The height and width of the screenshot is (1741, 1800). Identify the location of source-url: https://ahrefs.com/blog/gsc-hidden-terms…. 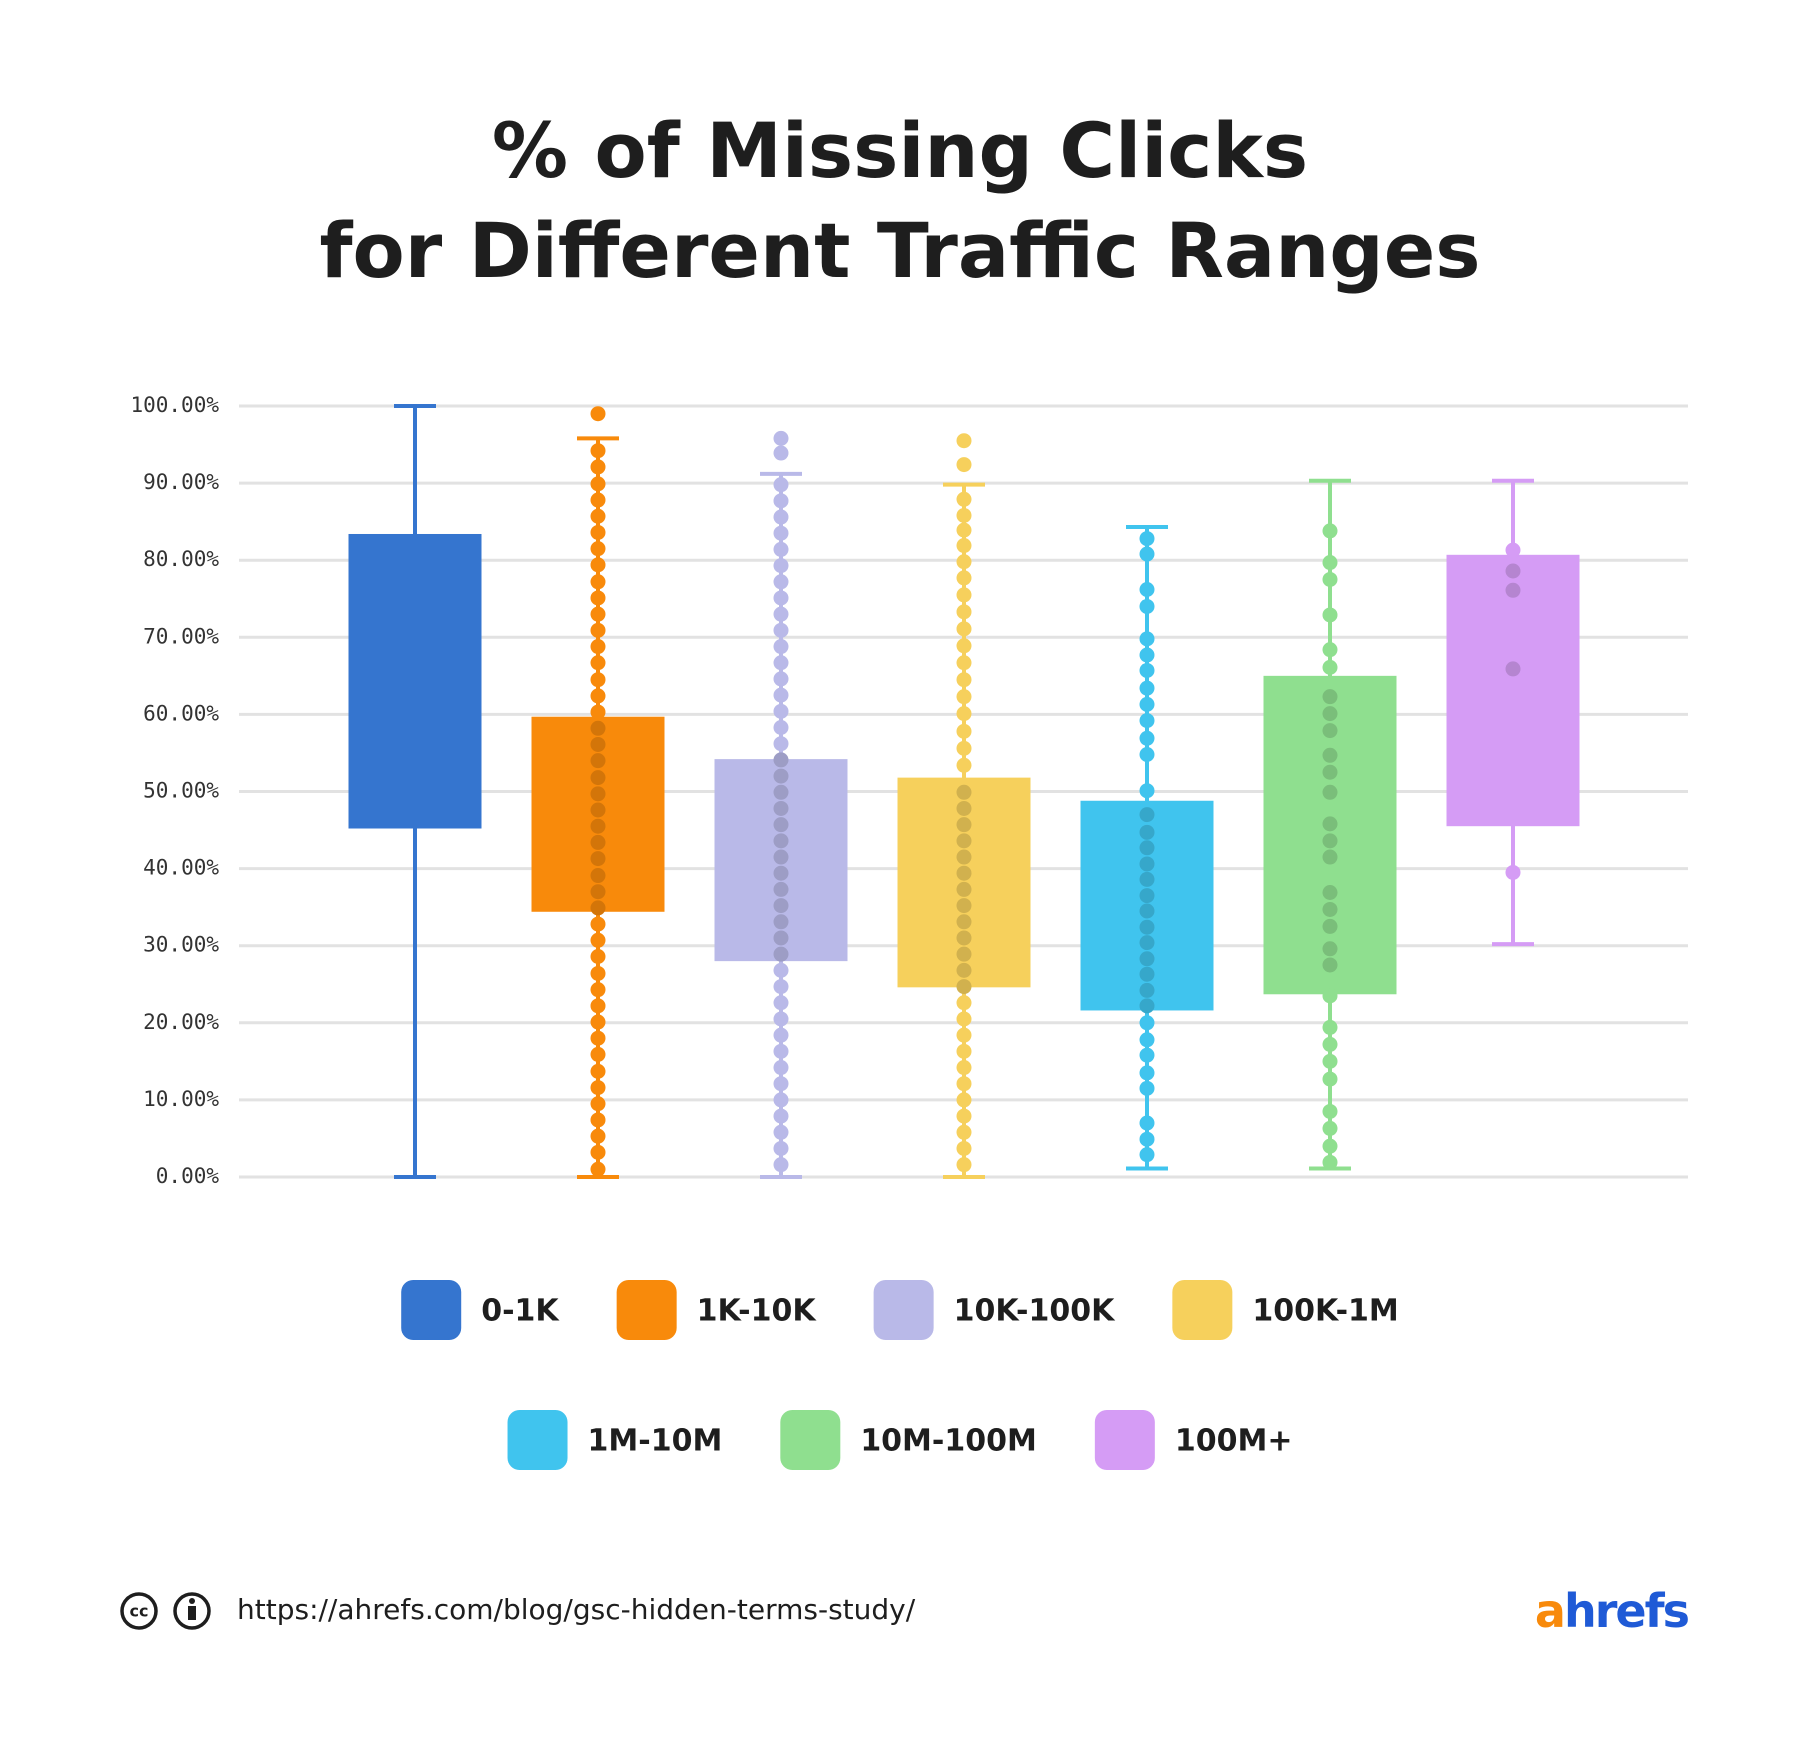
(576, 1609).